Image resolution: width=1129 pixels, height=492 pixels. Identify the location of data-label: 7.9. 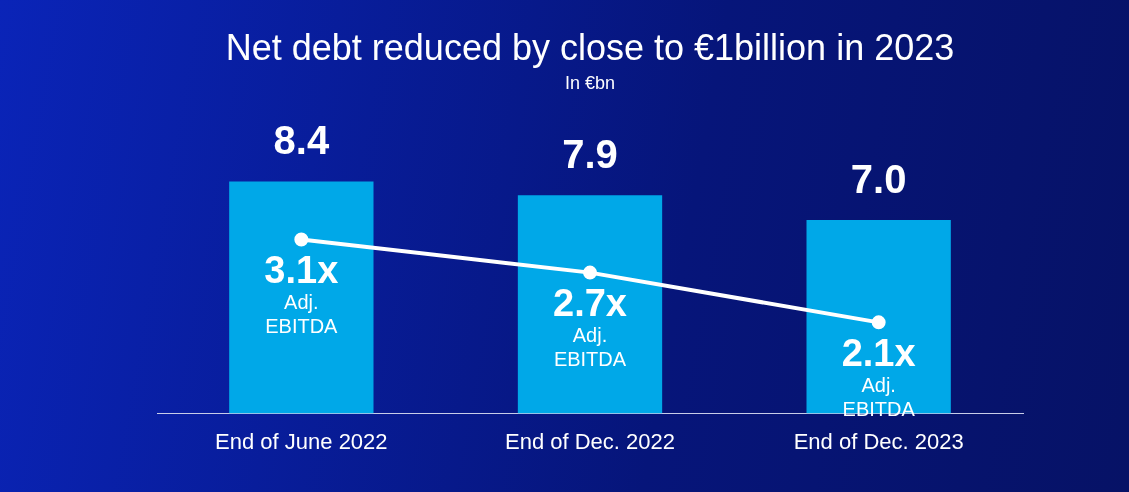
(590, 154).